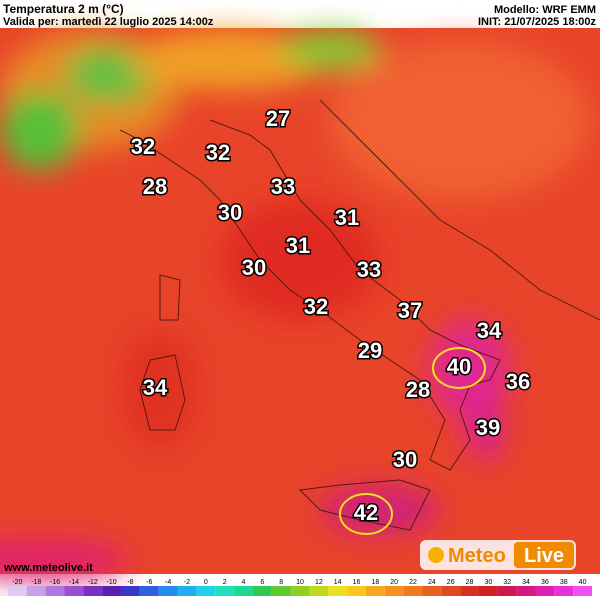  What do you see at coordinates (74, 582) in the screenshot?
I see `legend-label: -14` at bounding box center [74, 582].